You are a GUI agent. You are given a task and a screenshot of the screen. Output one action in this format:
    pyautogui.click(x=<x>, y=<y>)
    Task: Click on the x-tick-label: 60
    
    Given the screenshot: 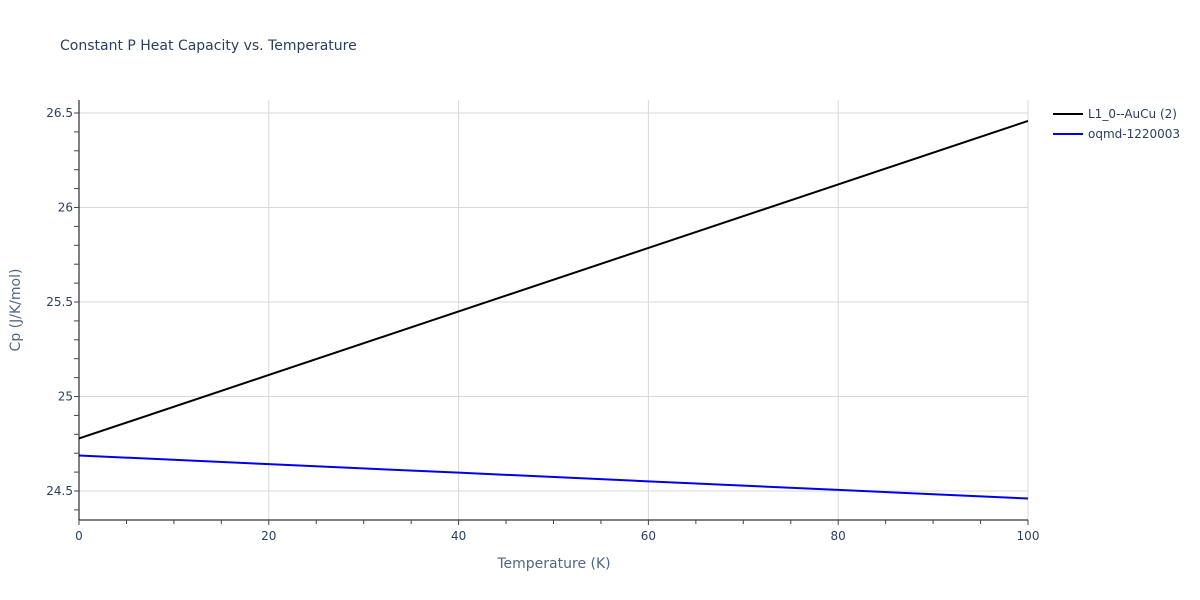 What is the action you would take?
    pyautogui.click(x=648, y=536)
    